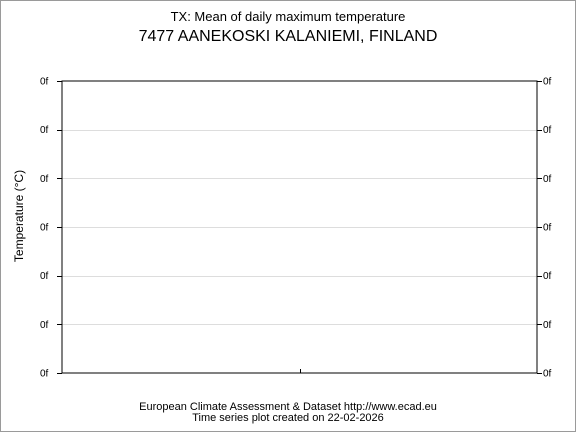 This screenshot has width=576, height=432. Describe the element at coordinates (288, 16) in the screenshot. I see `chart-title: TX: Mean of daily maximum temperature` at that location.